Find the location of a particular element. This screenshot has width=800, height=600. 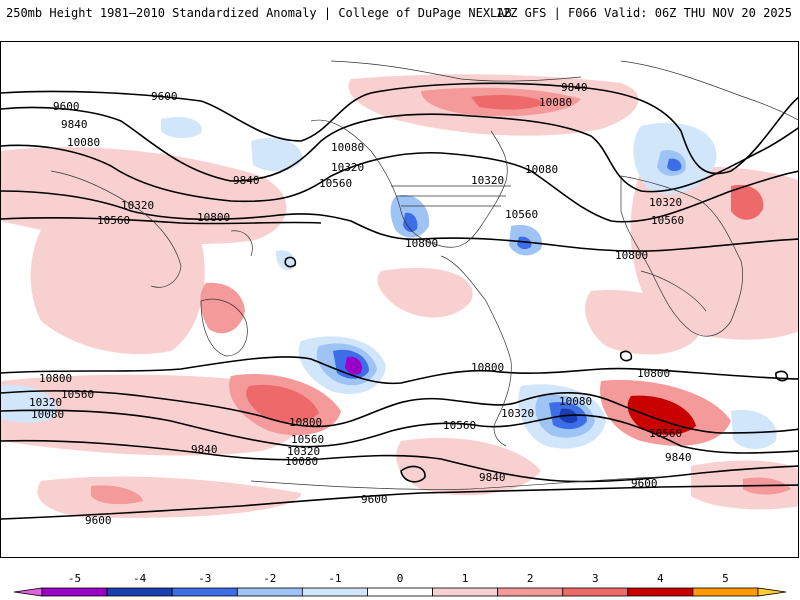

colorbar-tick-label: -3 is located at coordinates (204, 578).